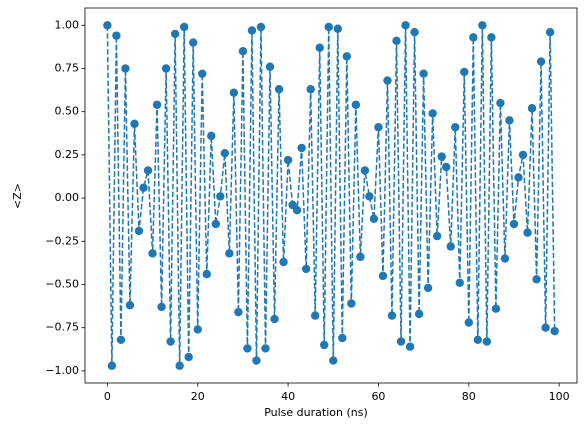 Image resolution: width=587 pixels, height=432 pixels. I want to click on x-tick-label: 80, so click(469, 396).